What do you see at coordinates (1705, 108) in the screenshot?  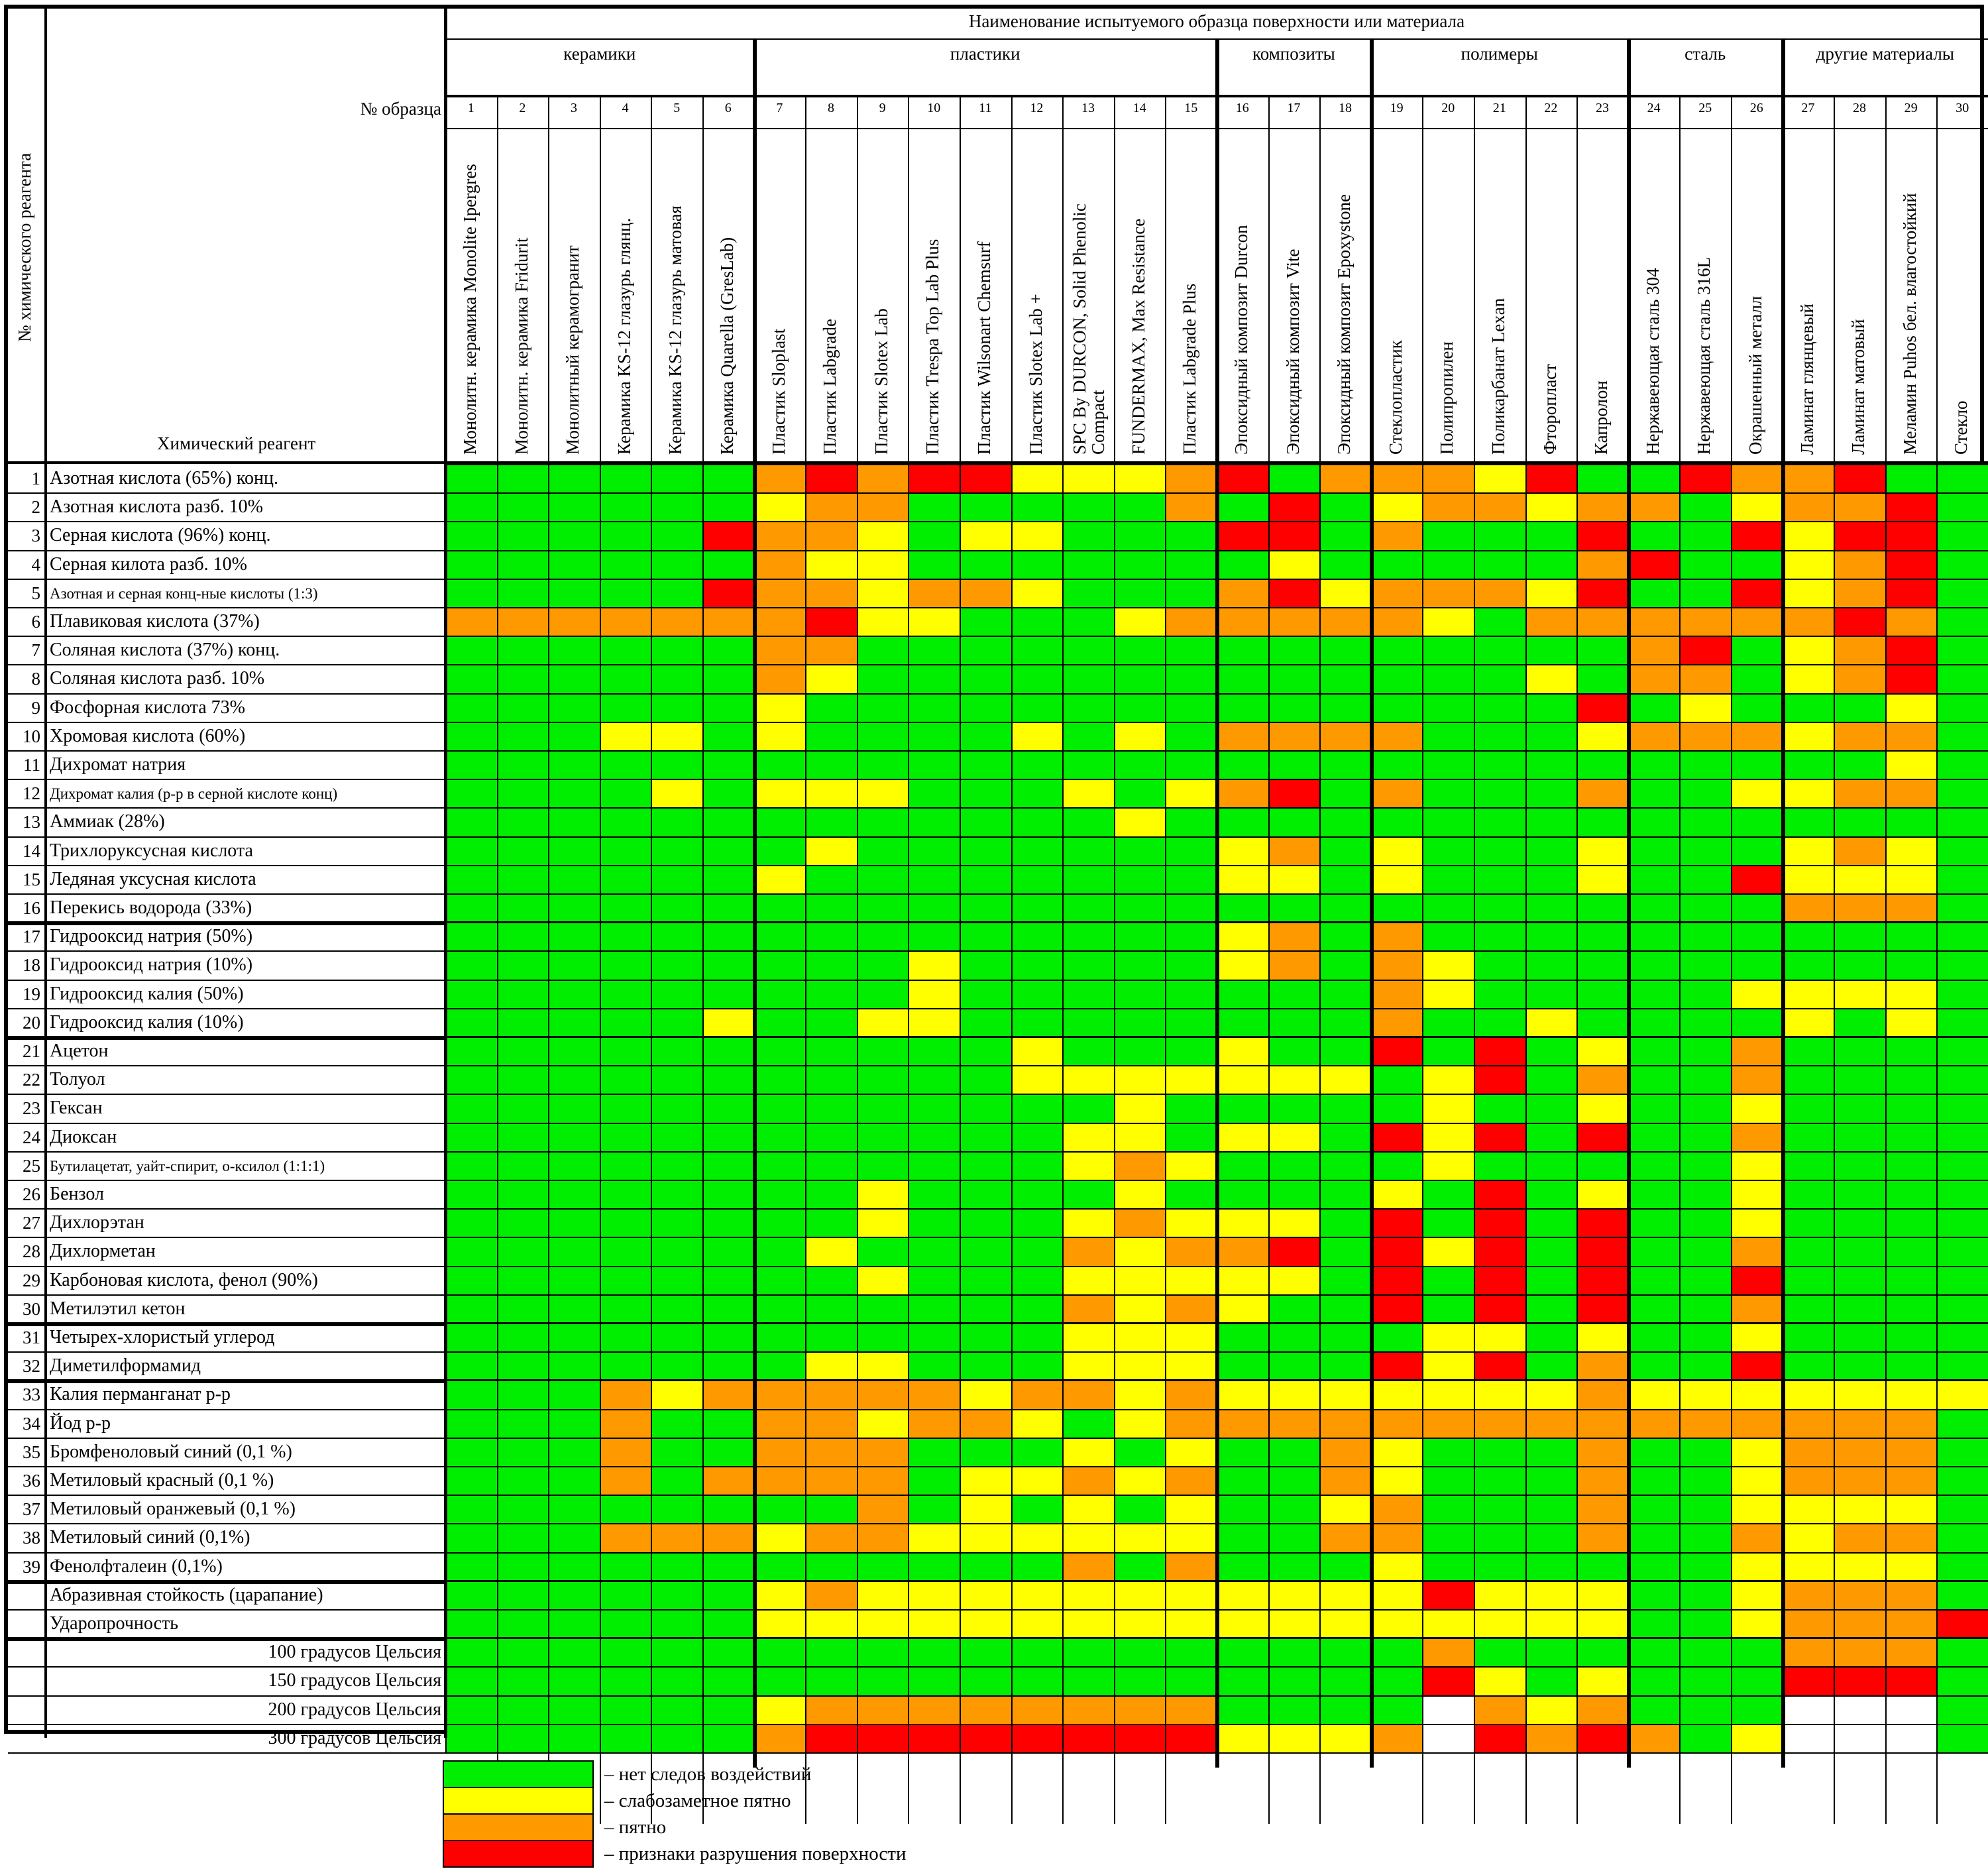 I see `sample-number: 25` at bounding box center [1705, 108].